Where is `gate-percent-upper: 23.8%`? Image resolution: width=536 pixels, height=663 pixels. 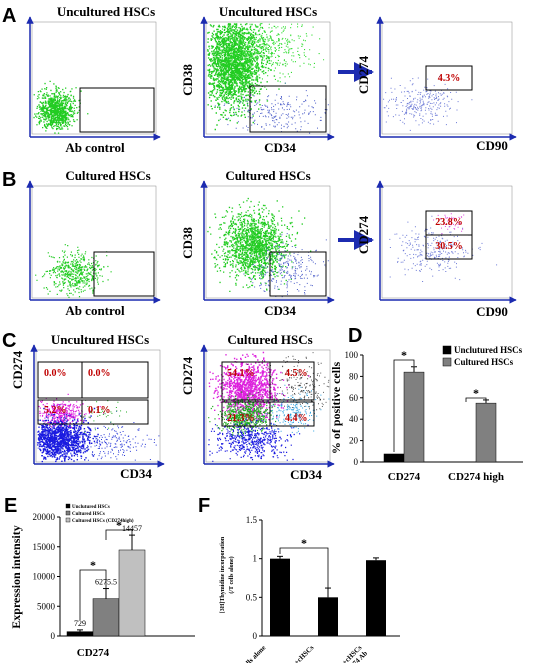
gate-percent-upper: 23.8% is located at coordinates (449, 222).